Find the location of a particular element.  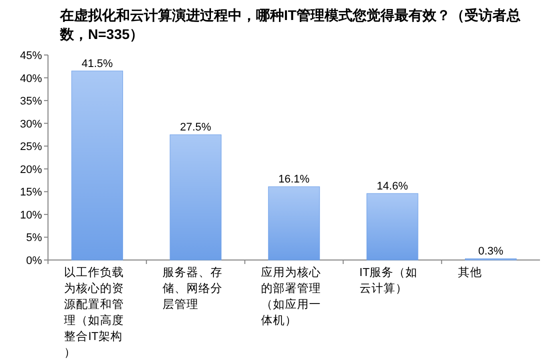

x-tick-label: 应用为核心的部署管理（如应用一体机） is located at coordinates (291, 296).